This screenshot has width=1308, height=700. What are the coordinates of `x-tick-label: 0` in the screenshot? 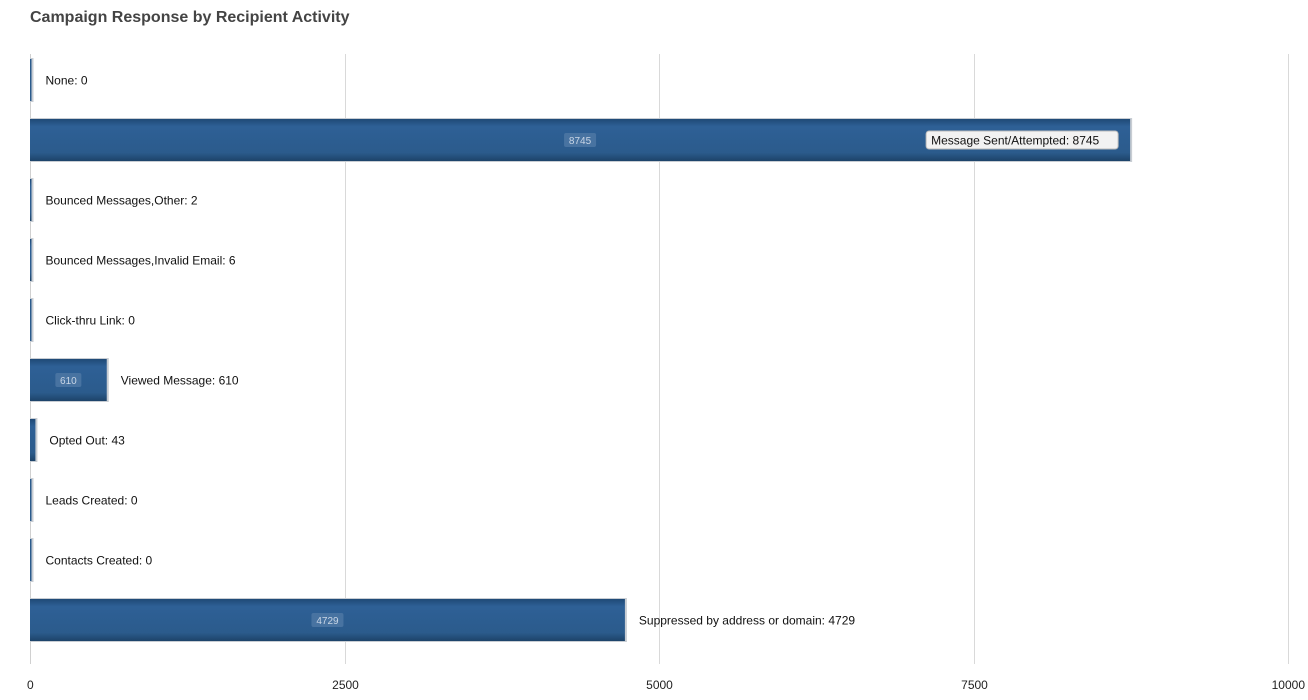 It's located at (30, 685).